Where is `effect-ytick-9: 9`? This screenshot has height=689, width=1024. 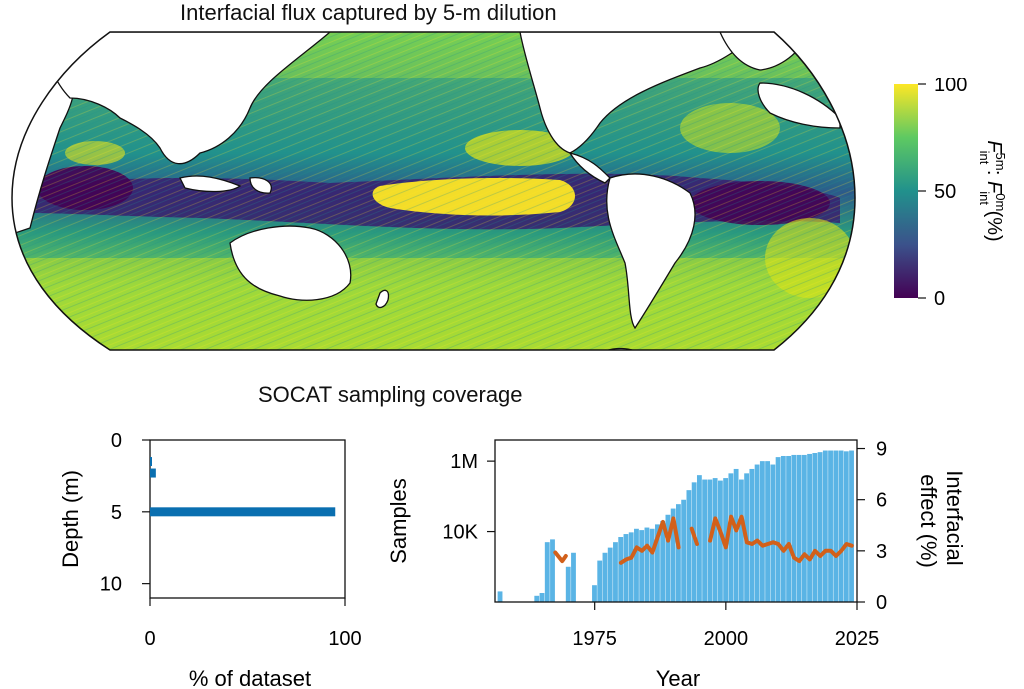
effect-ytick-9: 9 is located at coordinates (881, 450).